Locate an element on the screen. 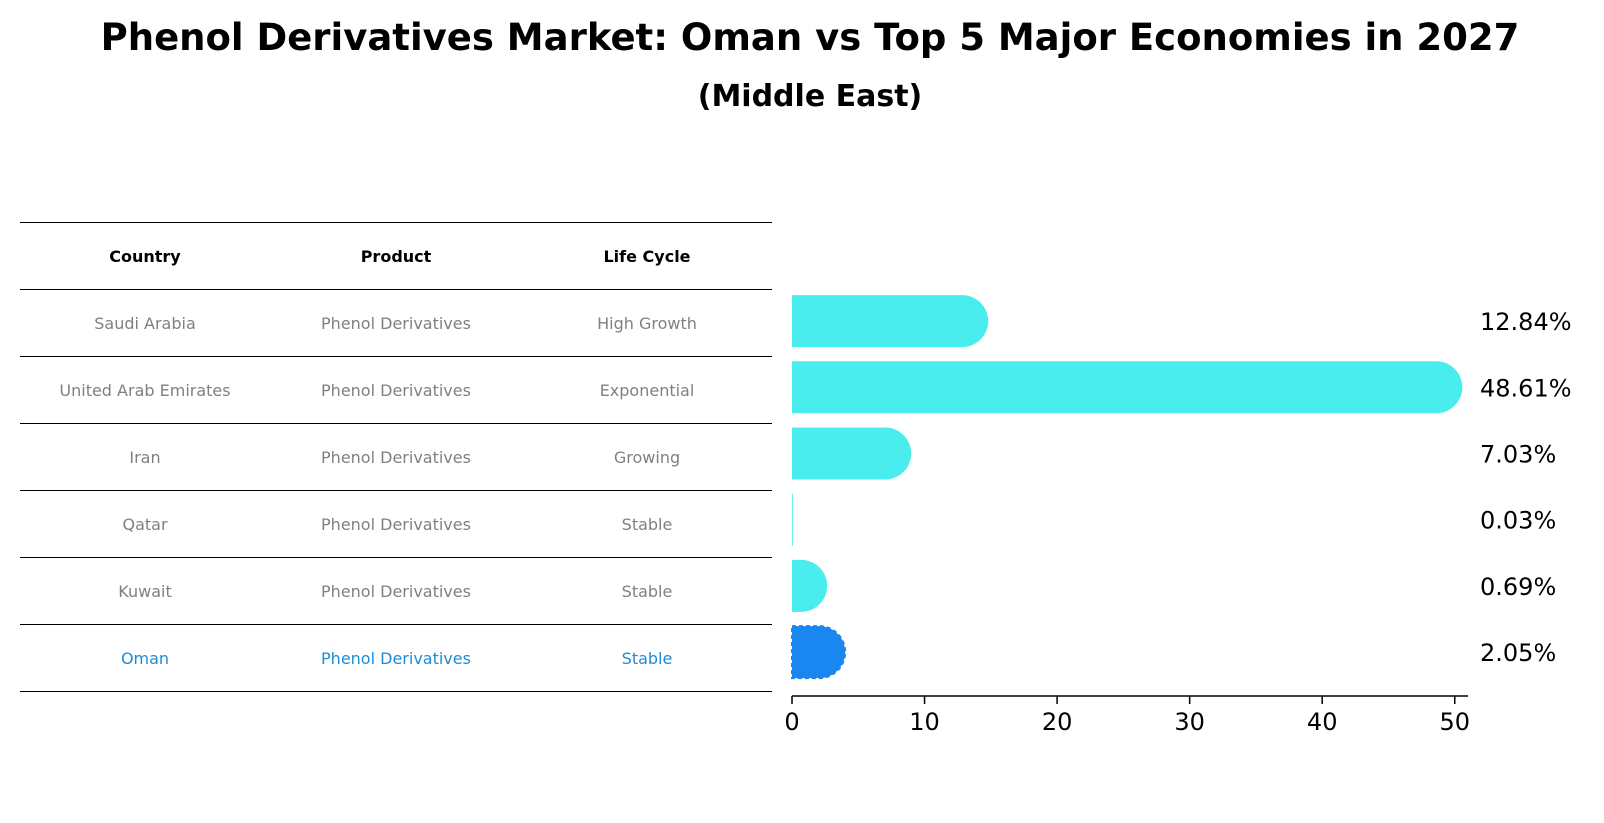 The image size is (1604, 823). table-row: Iran Phenol Derivatives Growing is located at coordinates (396, 457).